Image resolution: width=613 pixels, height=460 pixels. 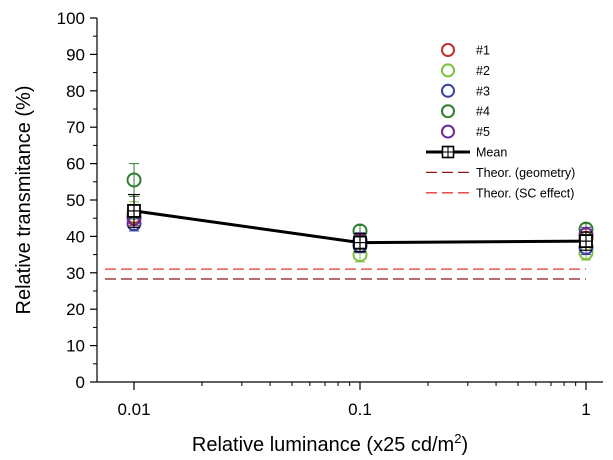 What do you see at coordinates (483, 112) in the screenshot?
I see `legend-label: #4` at bounding box center [483, 112].